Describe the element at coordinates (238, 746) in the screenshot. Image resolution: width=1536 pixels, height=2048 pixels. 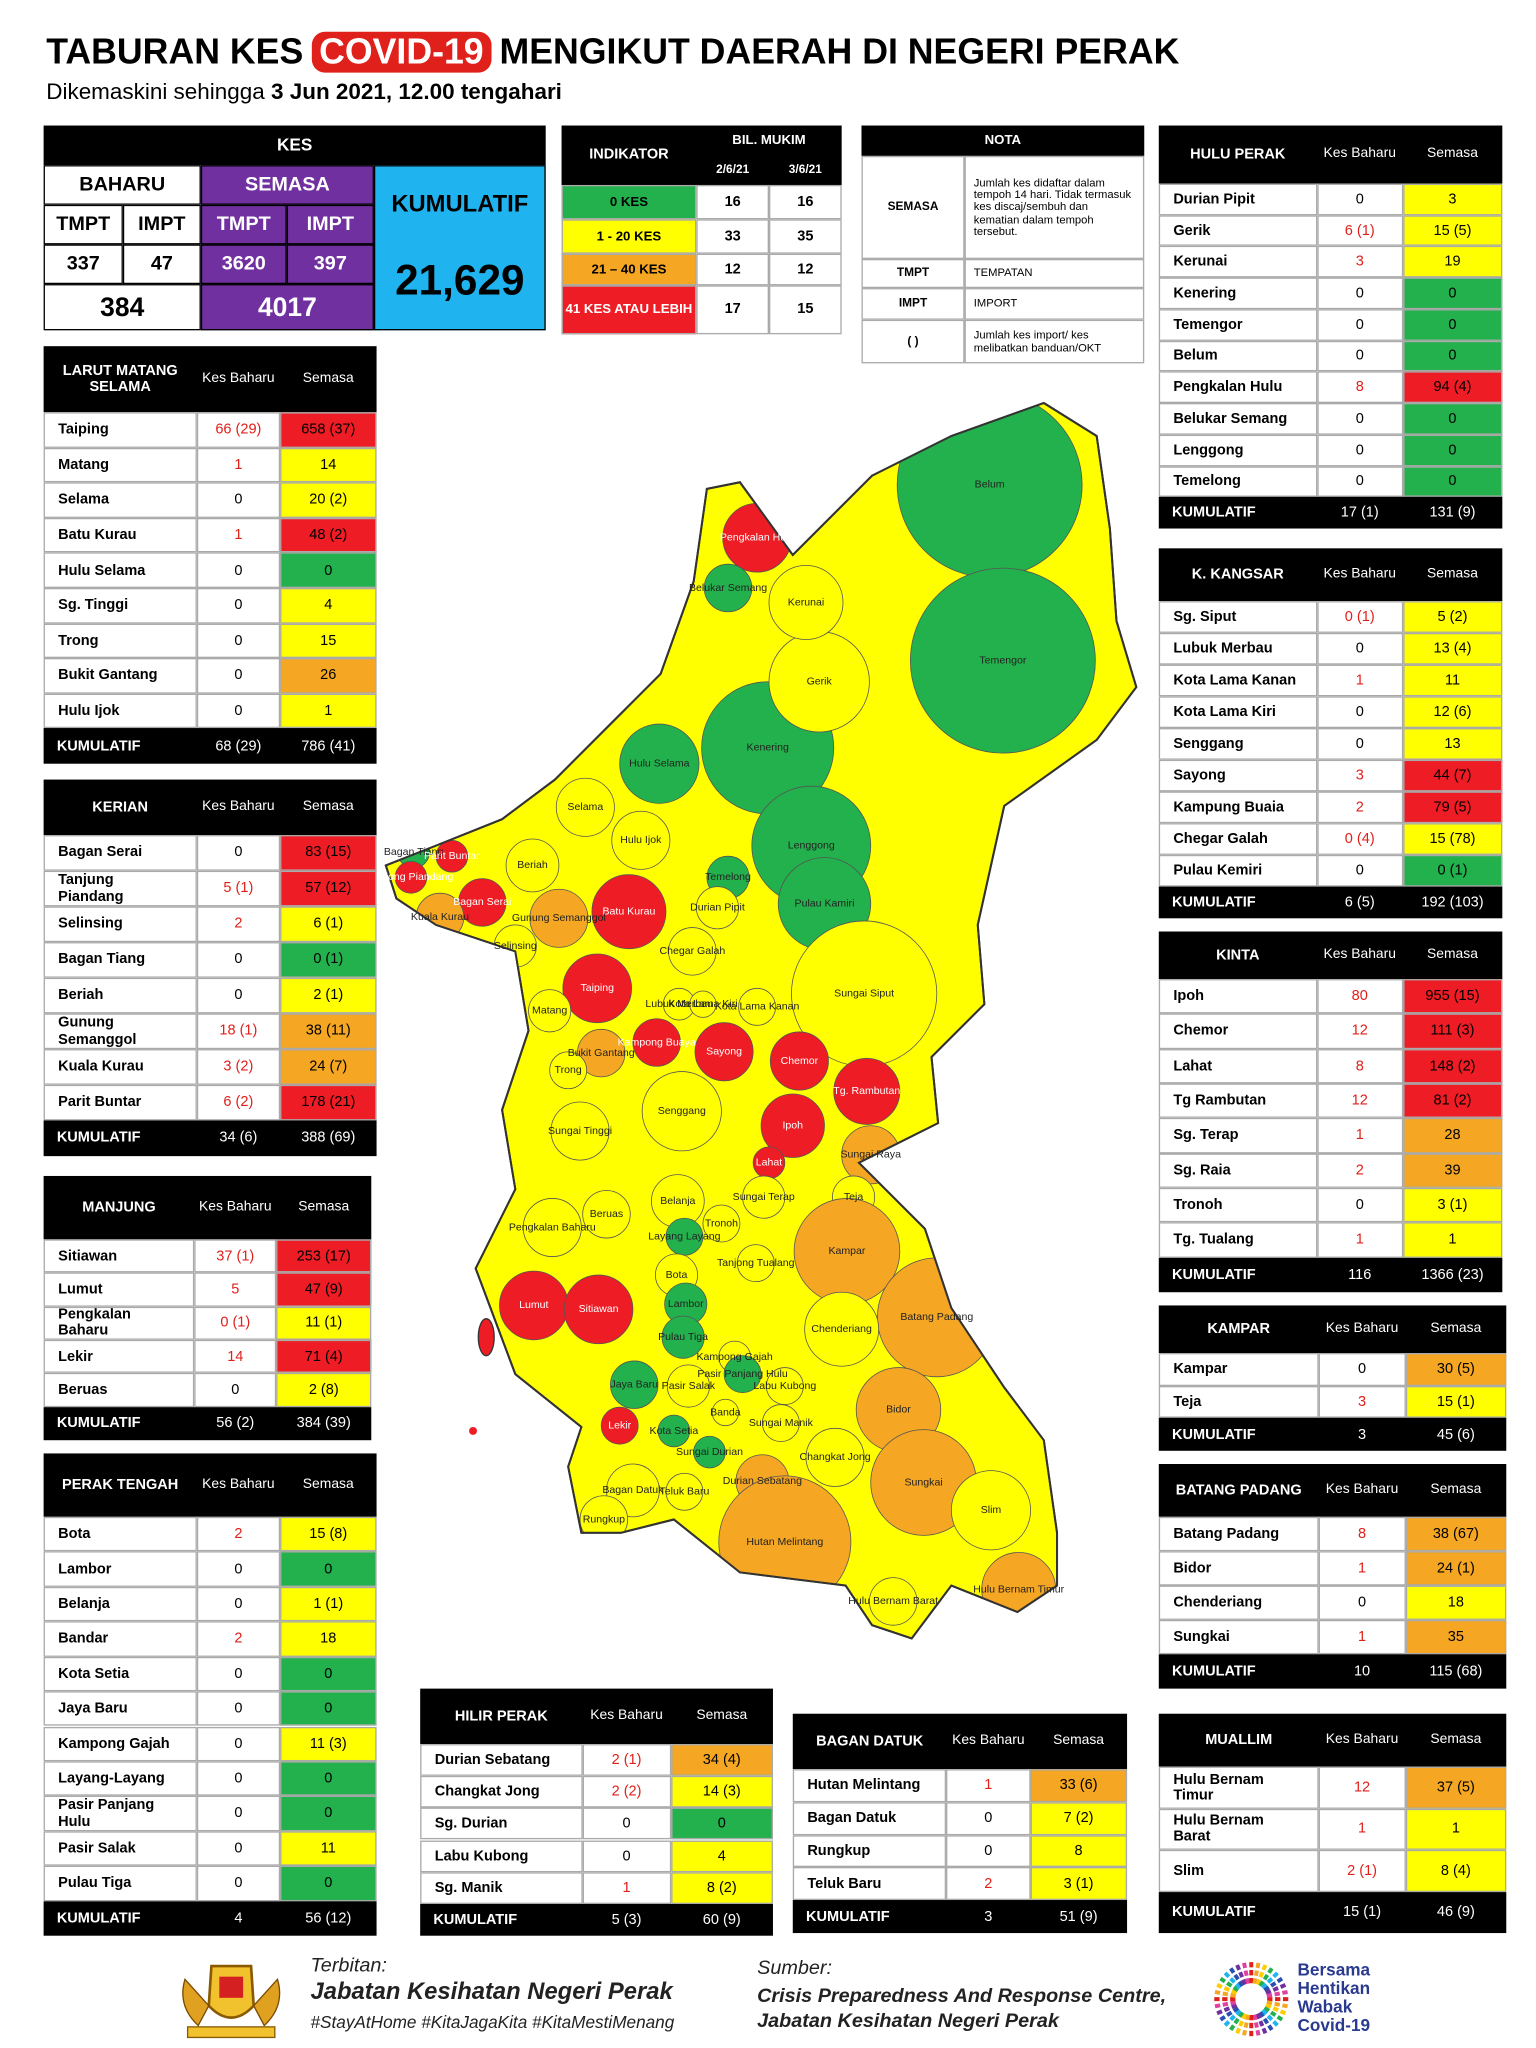
I see `total-new: 68 (29)` at that location.